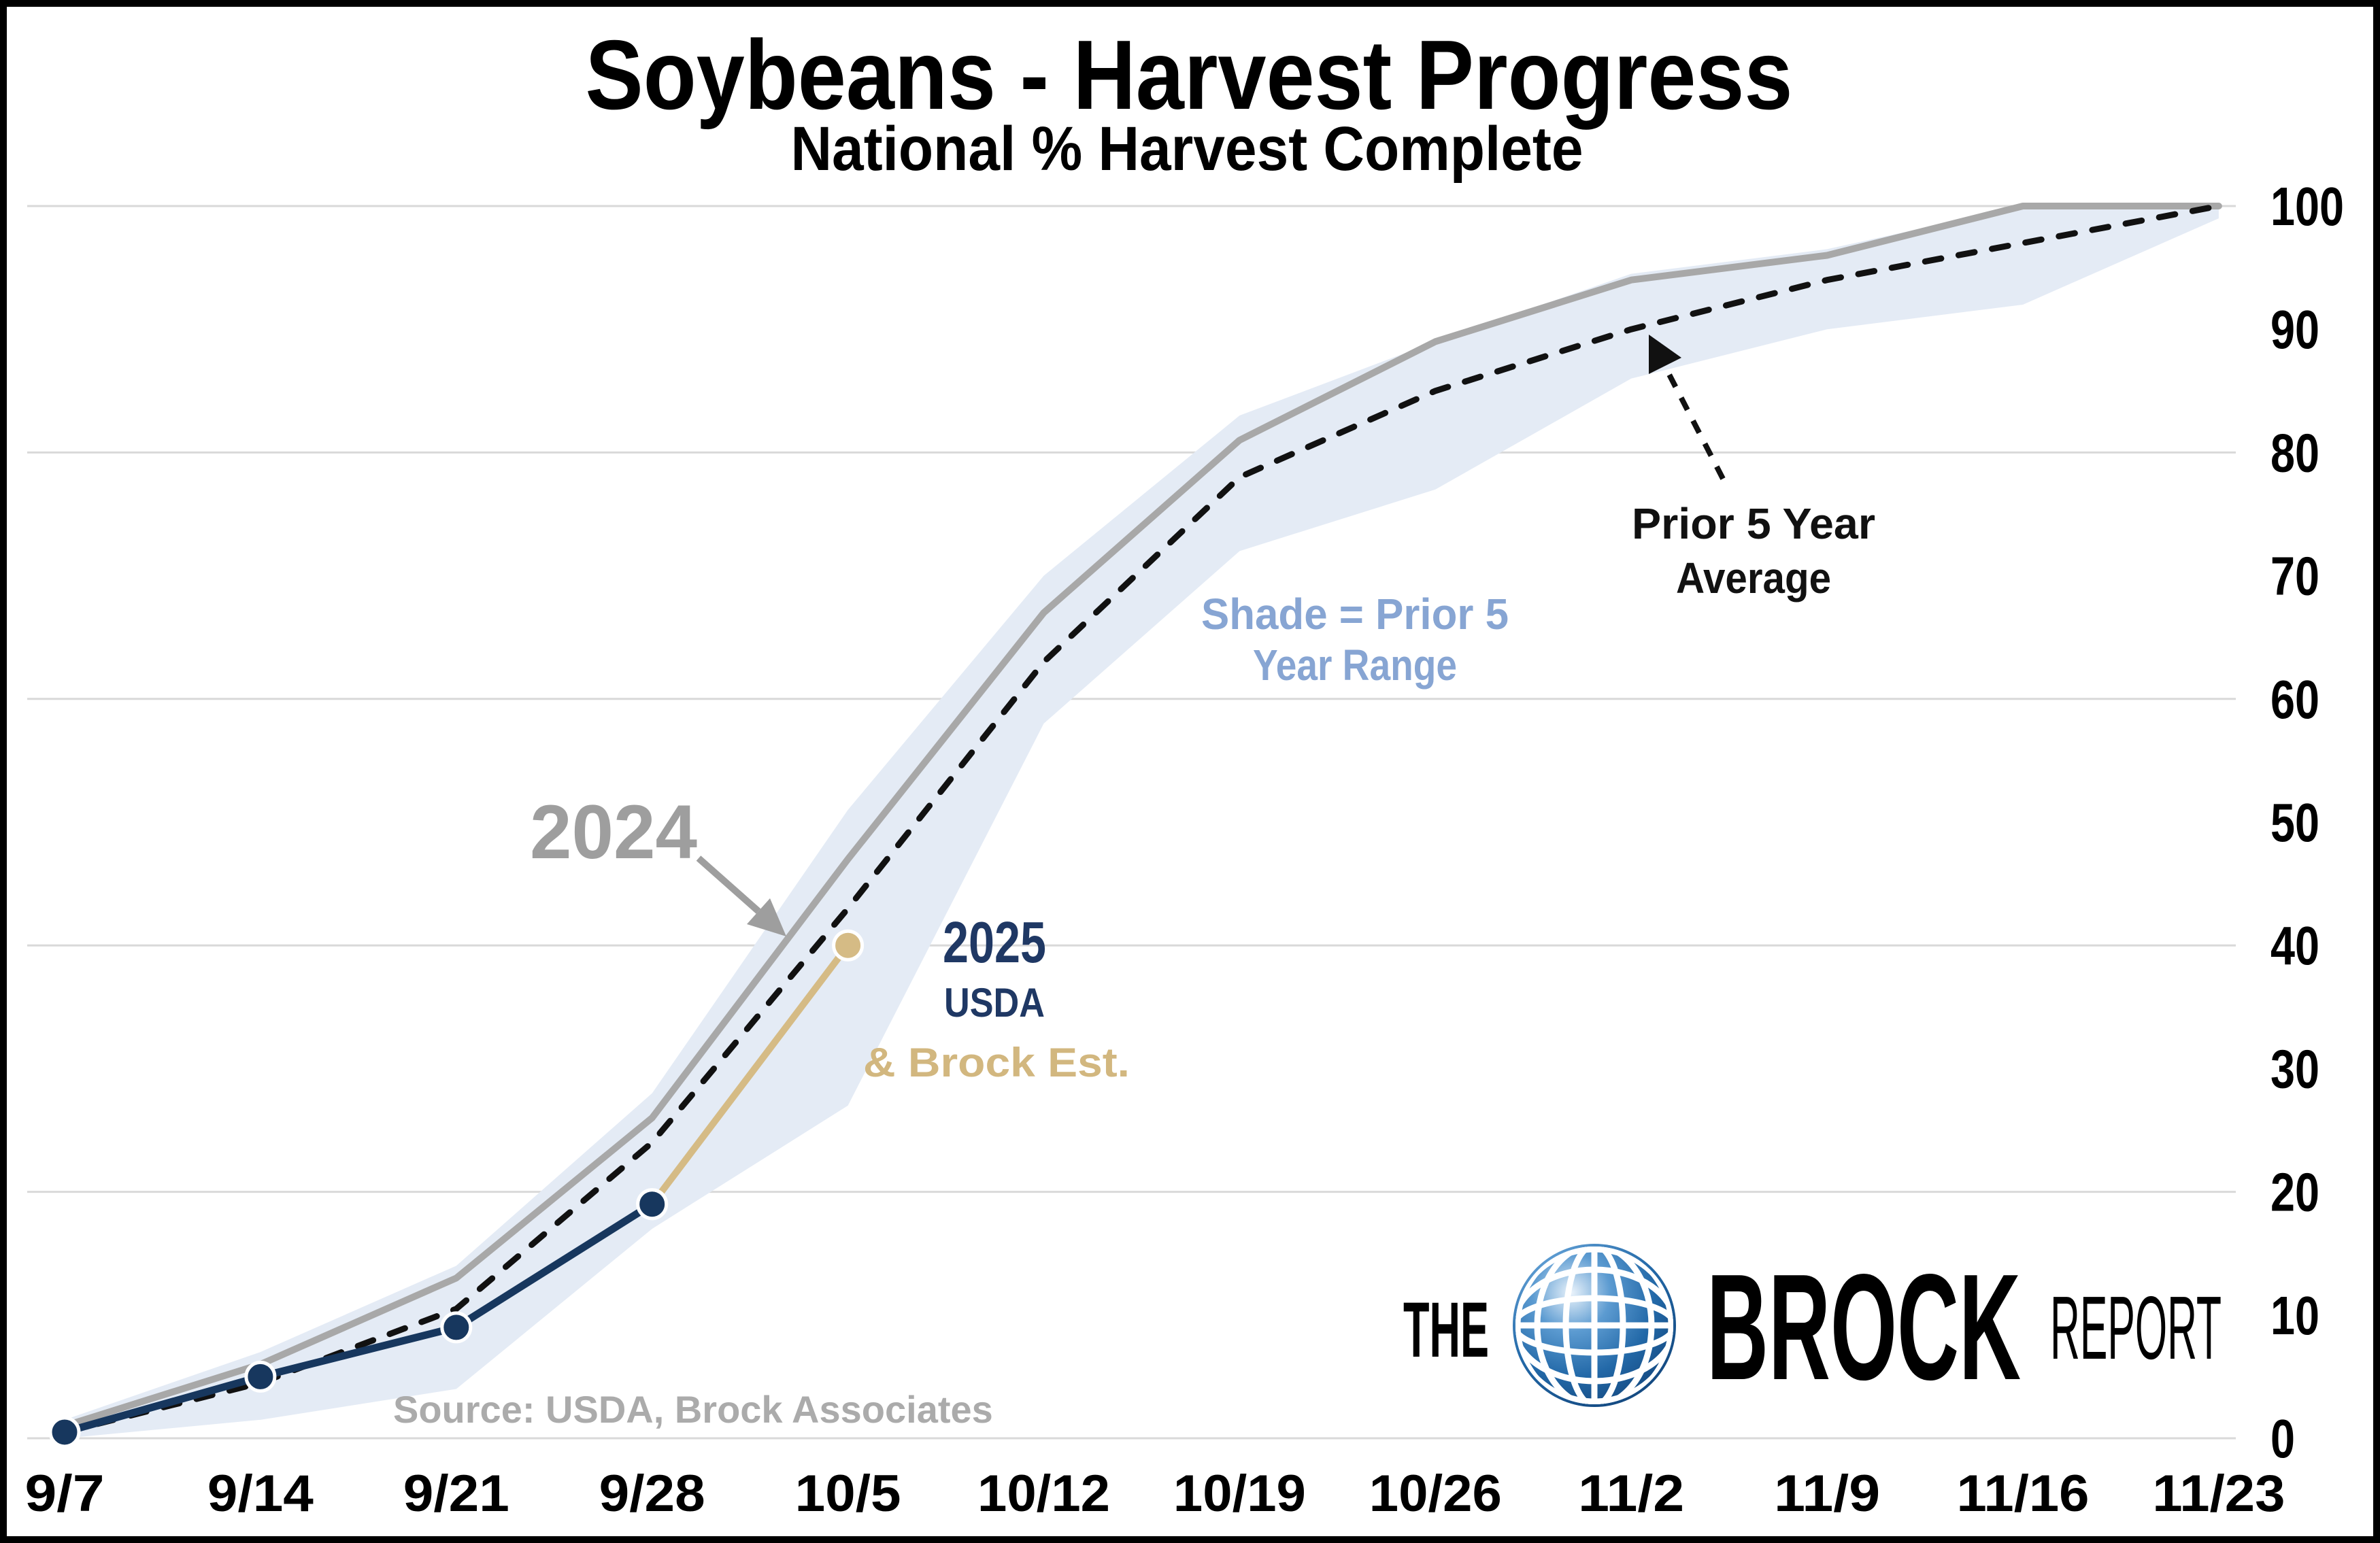 This screenshot has height=1543, width=2380. I want to click on arrow-2024, so click(741, 896).